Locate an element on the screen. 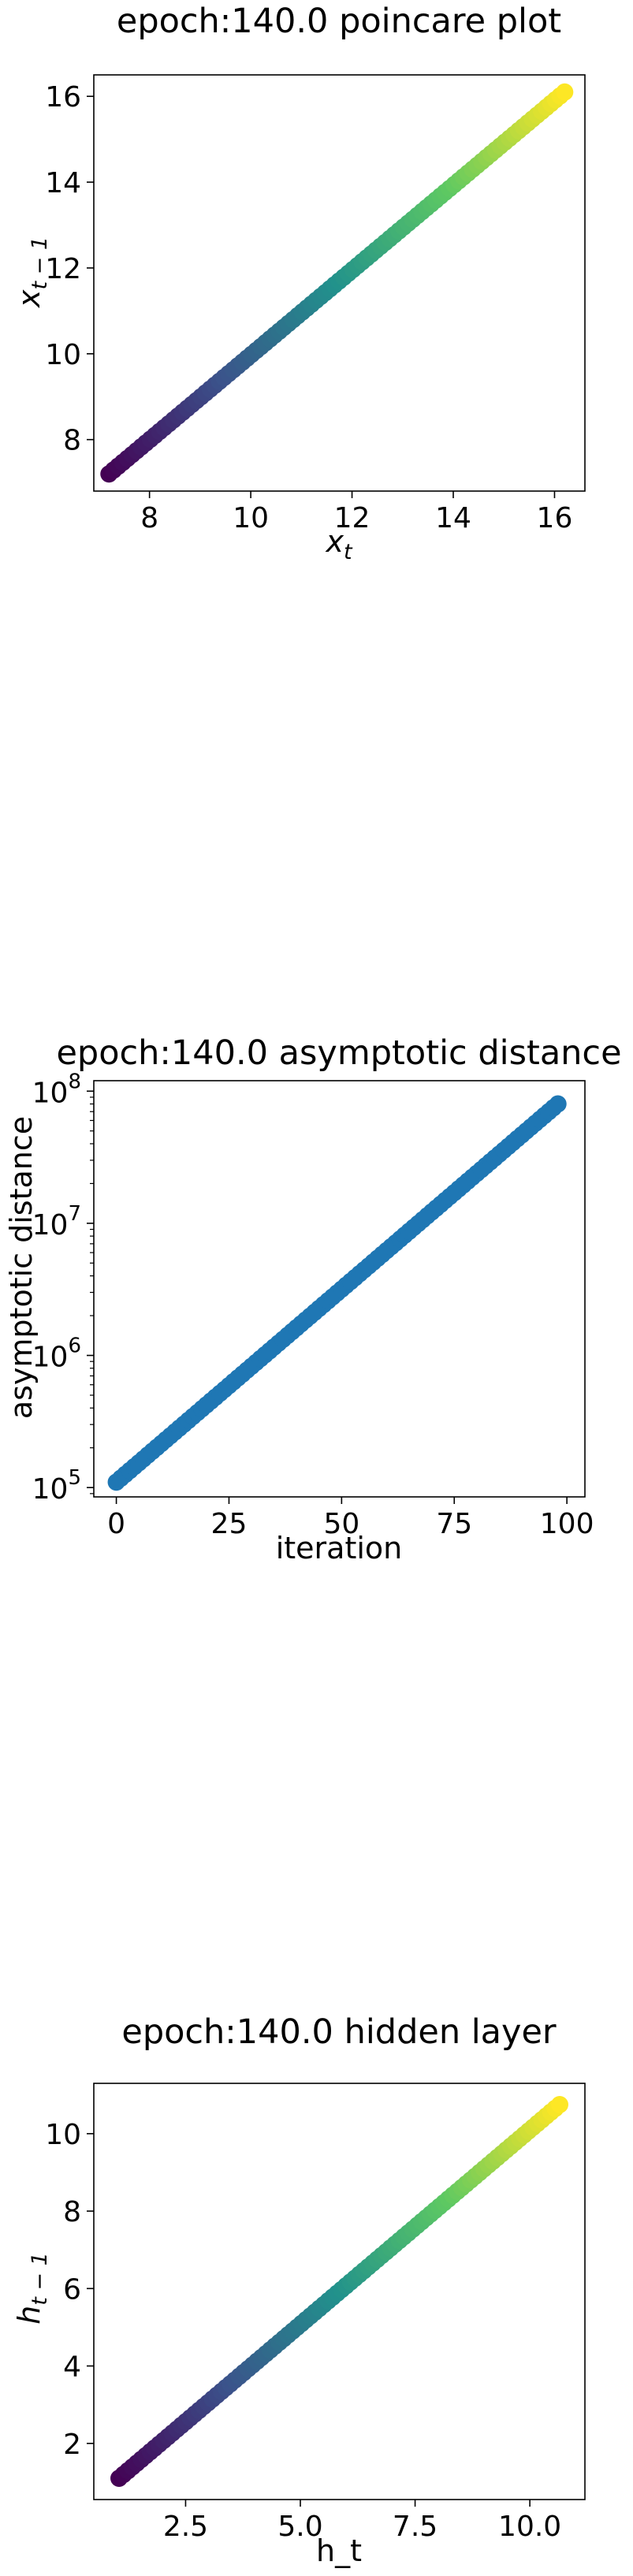  y-axis-label: xt − 1 is located at coordinates (32, 272).